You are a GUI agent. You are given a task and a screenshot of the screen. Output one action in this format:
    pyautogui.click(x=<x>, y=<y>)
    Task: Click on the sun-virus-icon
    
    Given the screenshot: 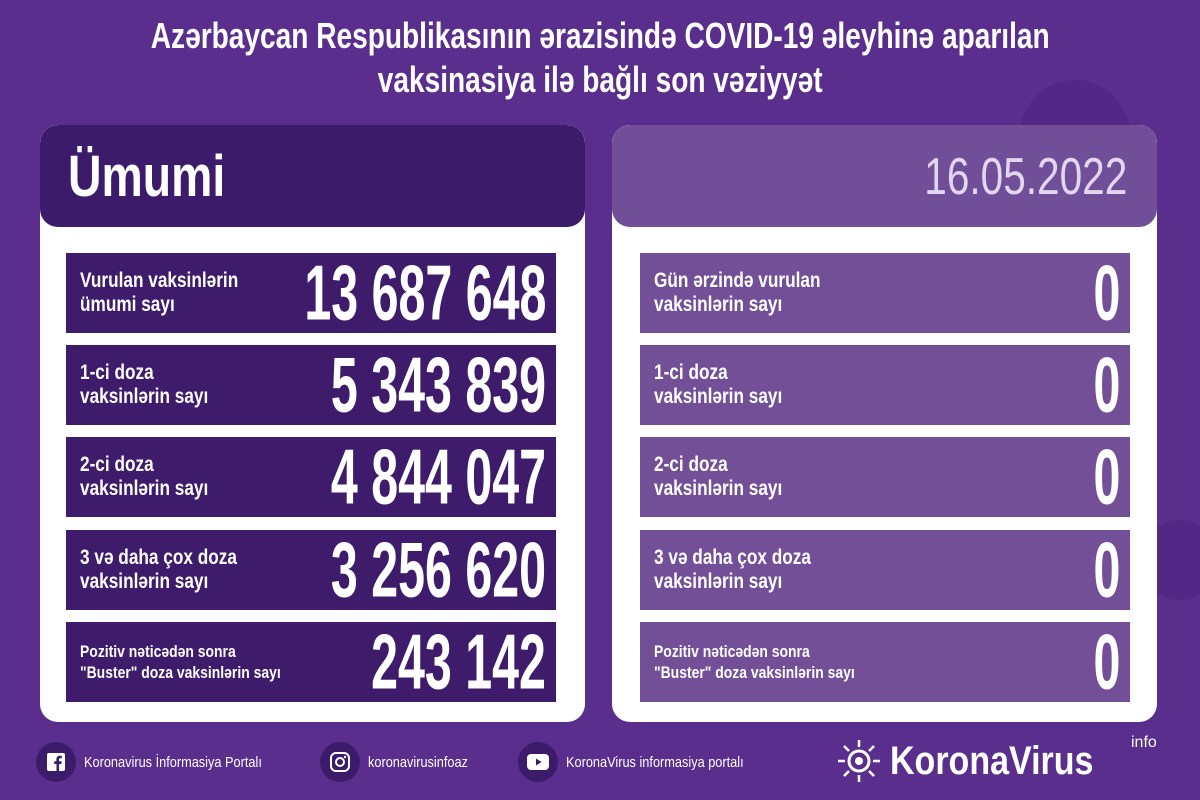 What is the action you would take?
    pyautogui.click(x=859, y=761)
    